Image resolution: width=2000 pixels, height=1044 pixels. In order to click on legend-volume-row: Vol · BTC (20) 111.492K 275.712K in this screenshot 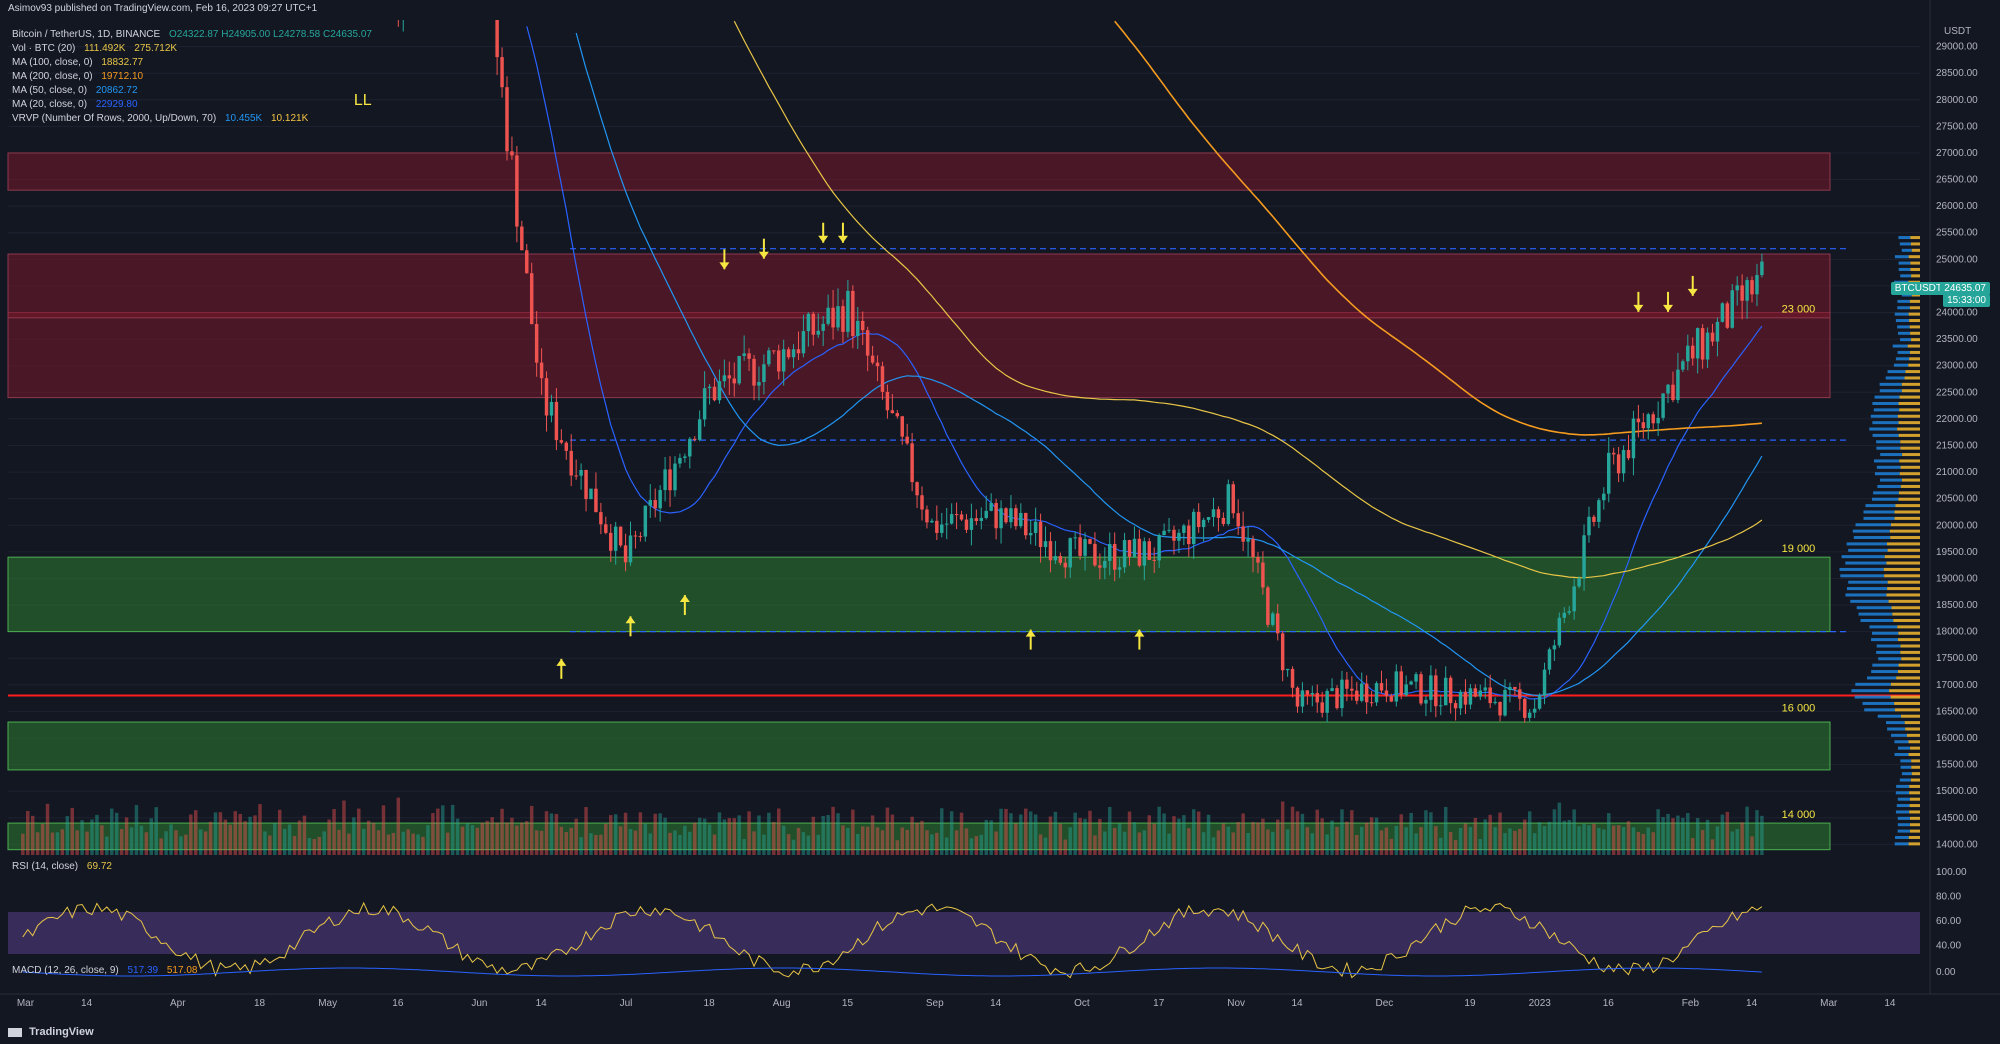, I will do `click(97, 48)`.